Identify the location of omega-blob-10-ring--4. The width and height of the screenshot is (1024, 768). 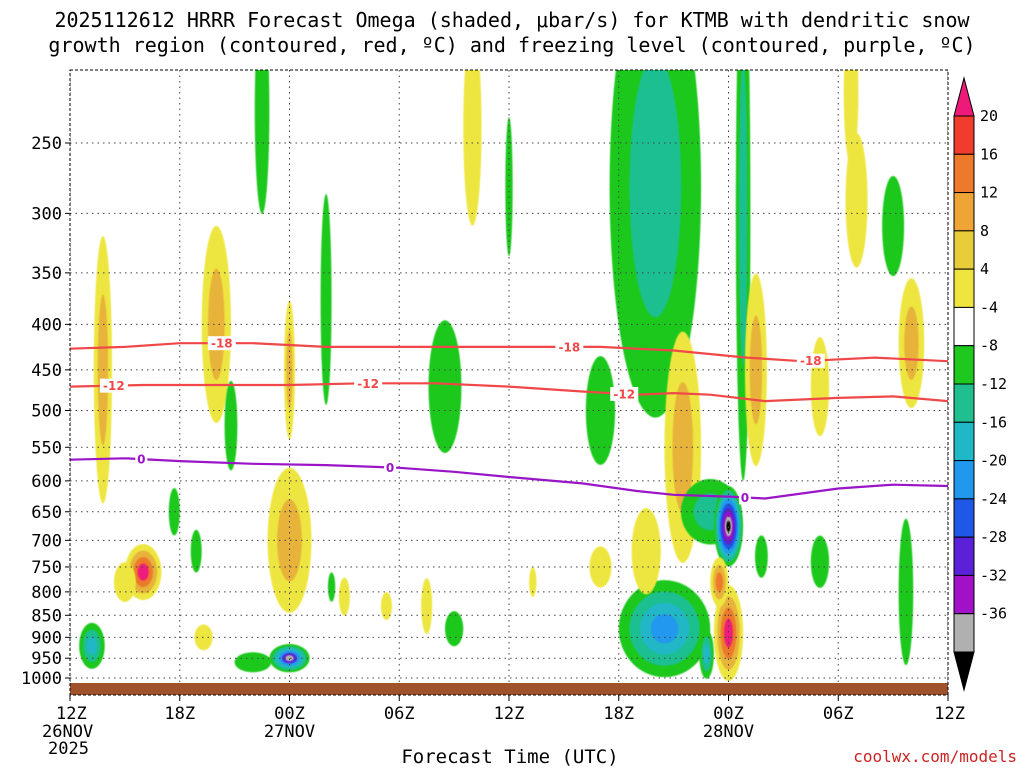
(326, 299).